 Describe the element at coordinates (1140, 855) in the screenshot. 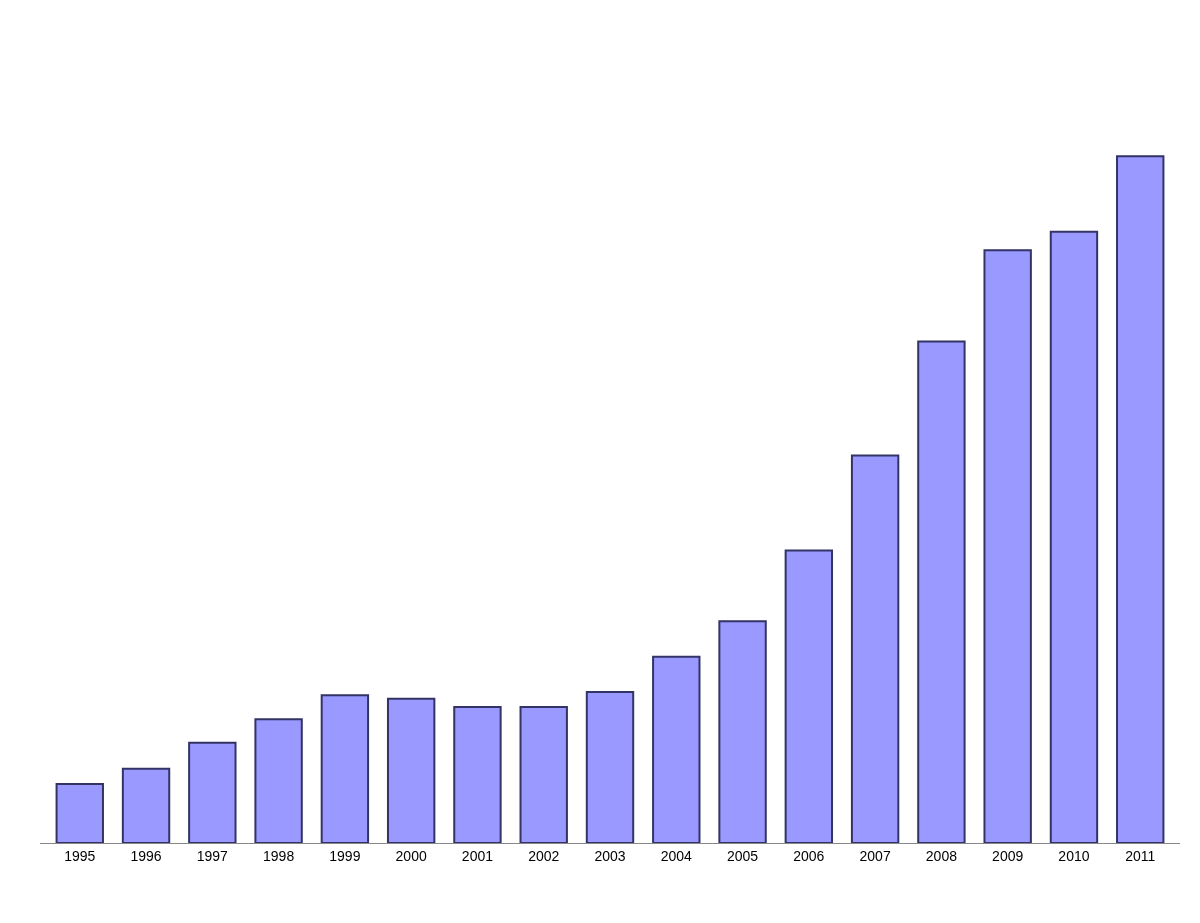

I see `x-tick-label: 2011` at that location.